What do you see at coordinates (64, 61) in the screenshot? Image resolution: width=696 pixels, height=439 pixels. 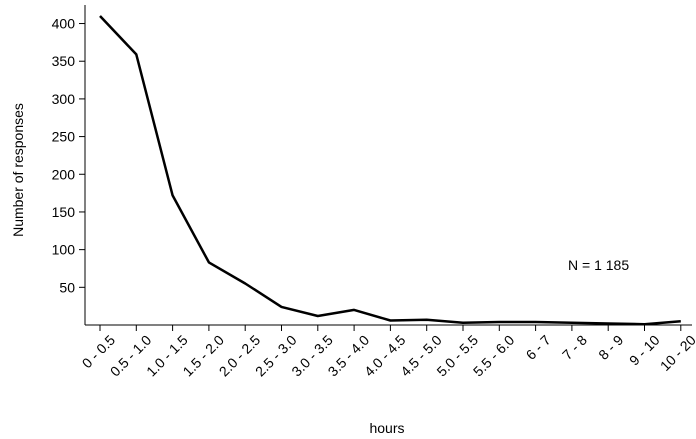 I see `y-tick-label: 350` at bounding box center [64, 61].